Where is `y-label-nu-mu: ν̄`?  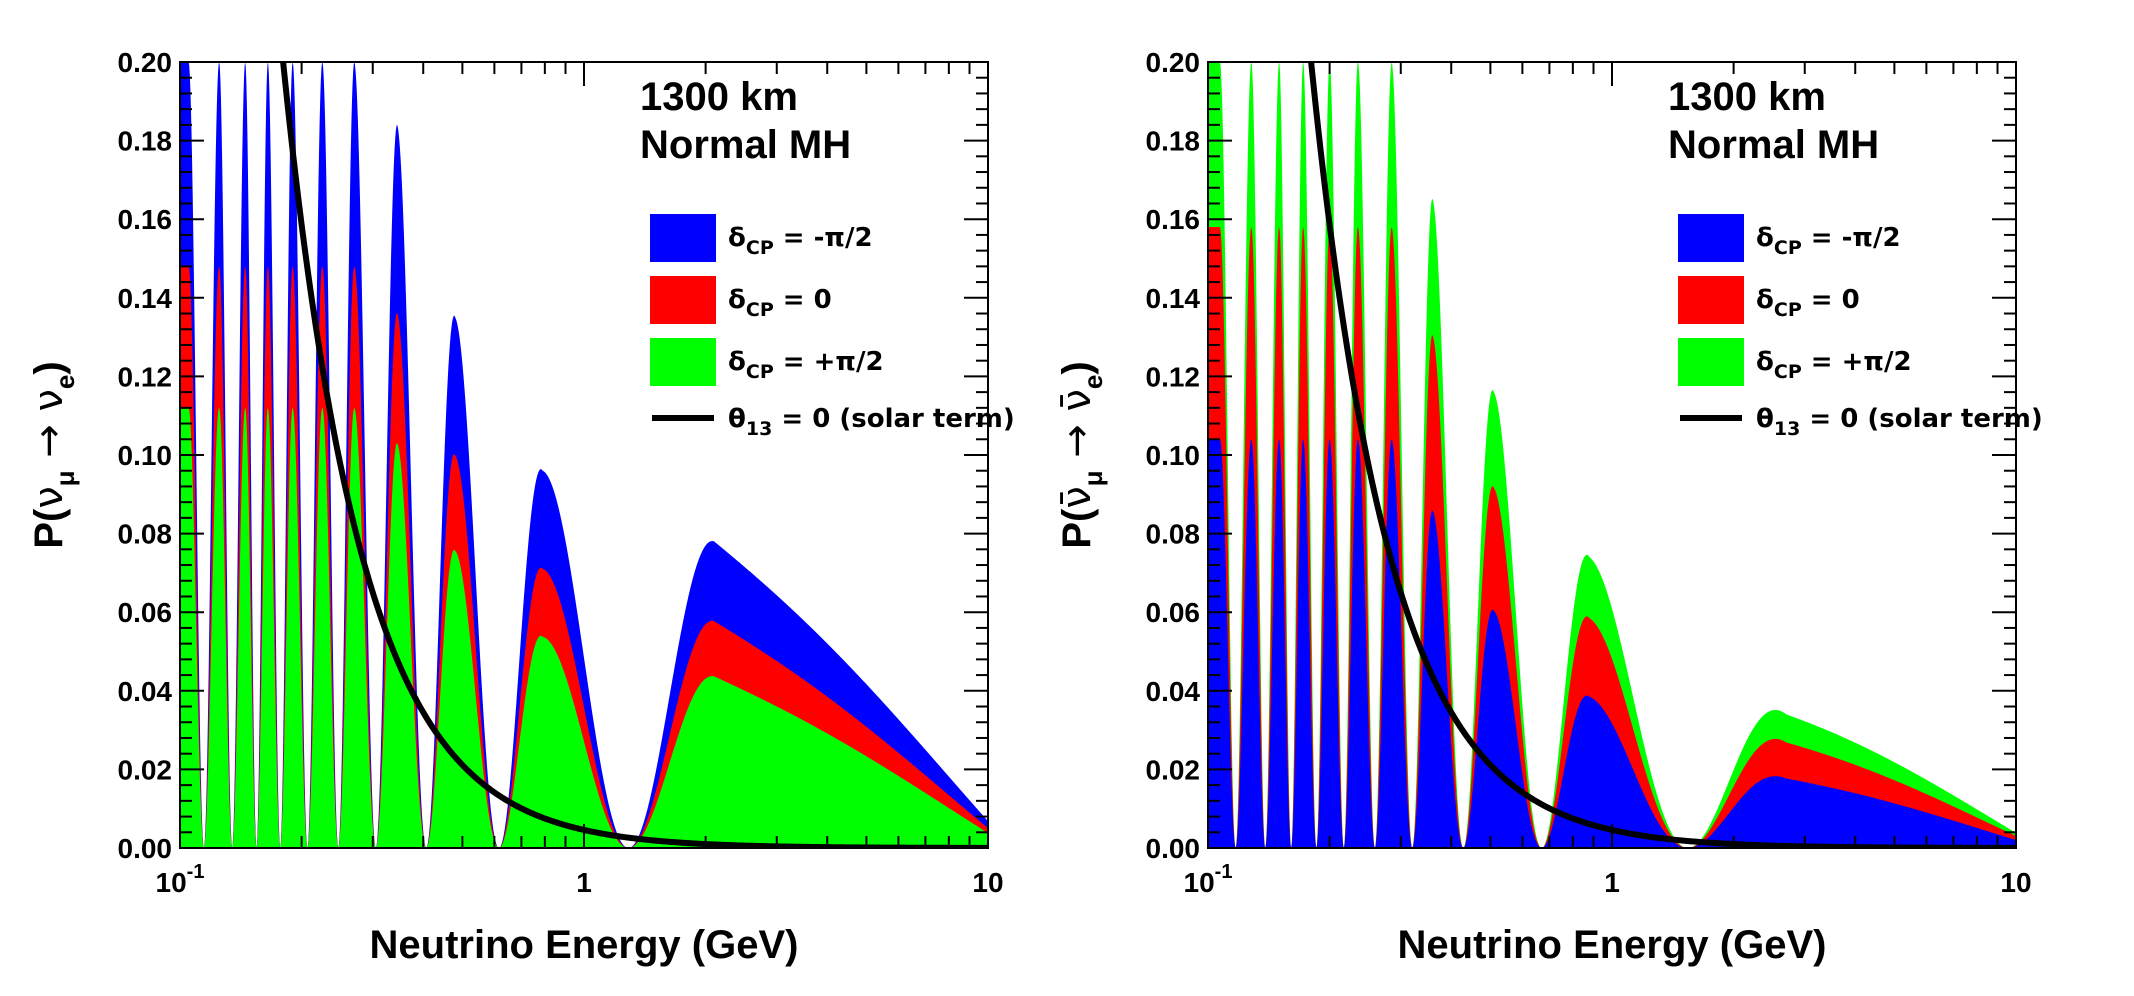 y-label-nu-mu: ν̄ is located at coordinates (1077, 497).